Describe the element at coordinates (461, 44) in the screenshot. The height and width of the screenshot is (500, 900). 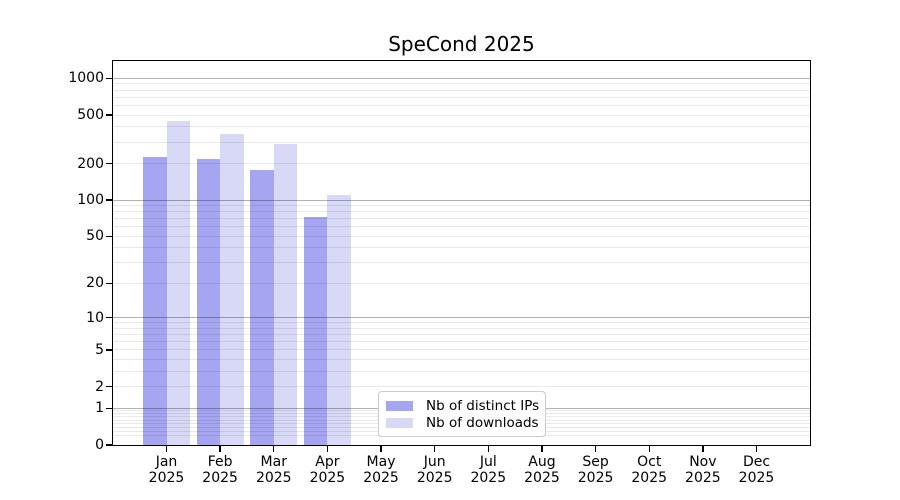
I see `chart-title: SpeCond 2025` at that location.